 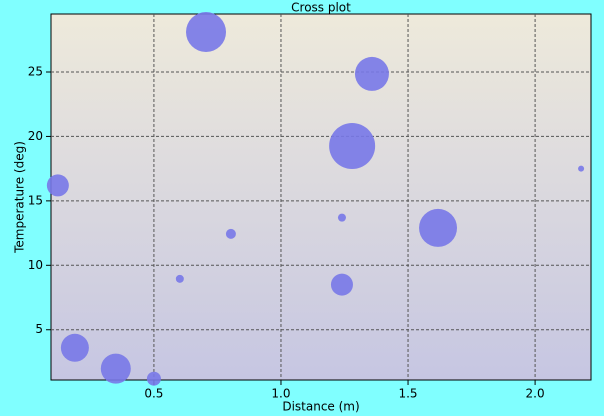 What do you see at coordinates (321, 8) in the screenshot?
I see `chart-title: Cross plot` at bounding box center [321, 8].